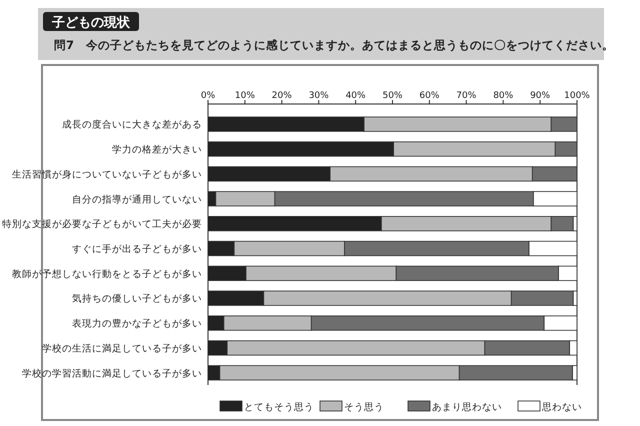 The width and height of the screenshot is (640, 426). Describe the element at coordinates (503, 96) in the screenshot. I see `x-tick-label: 80%` at that location.